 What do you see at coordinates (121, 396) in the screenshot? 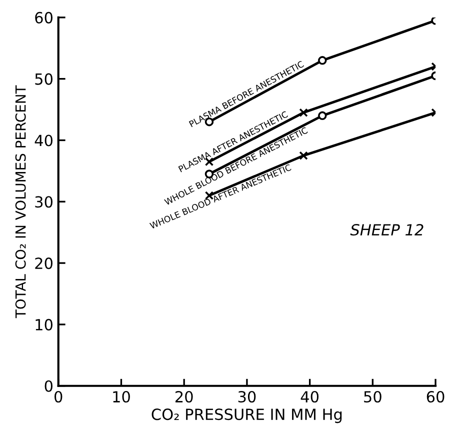
I see `x-tick-label: 10` at bounding box center [121, 396].